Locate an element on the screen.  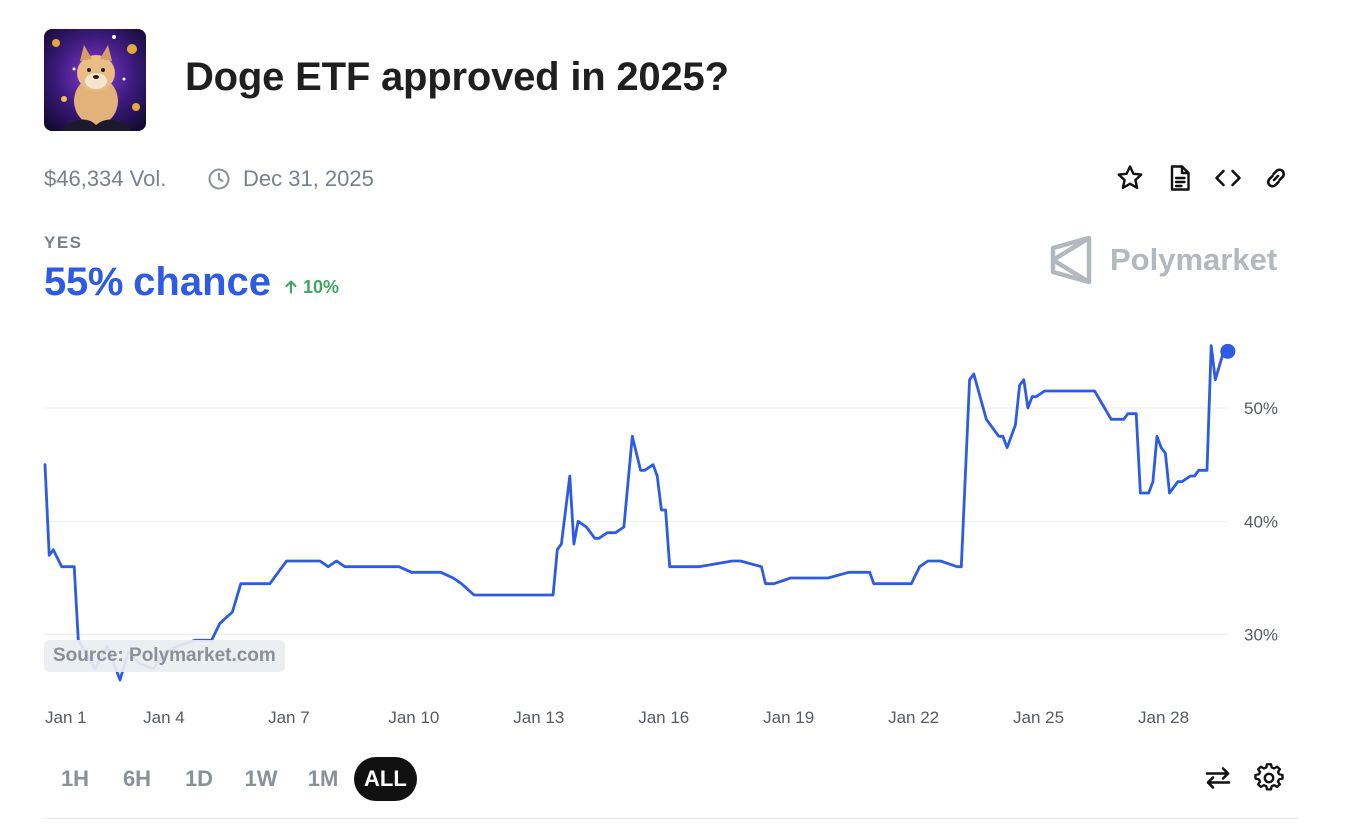
y-tick-label: 40% is located at coordinates (1261, 521).